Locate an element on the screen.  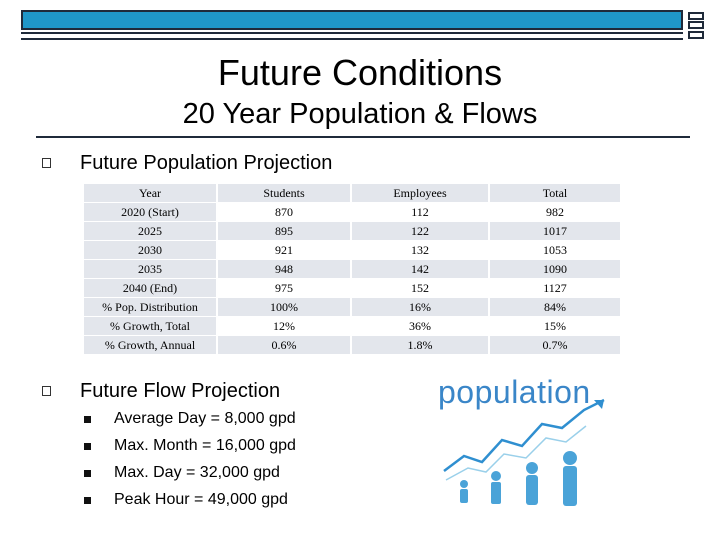
table-row: 2035 948 142 1090 is located at coordinates (352, 269).